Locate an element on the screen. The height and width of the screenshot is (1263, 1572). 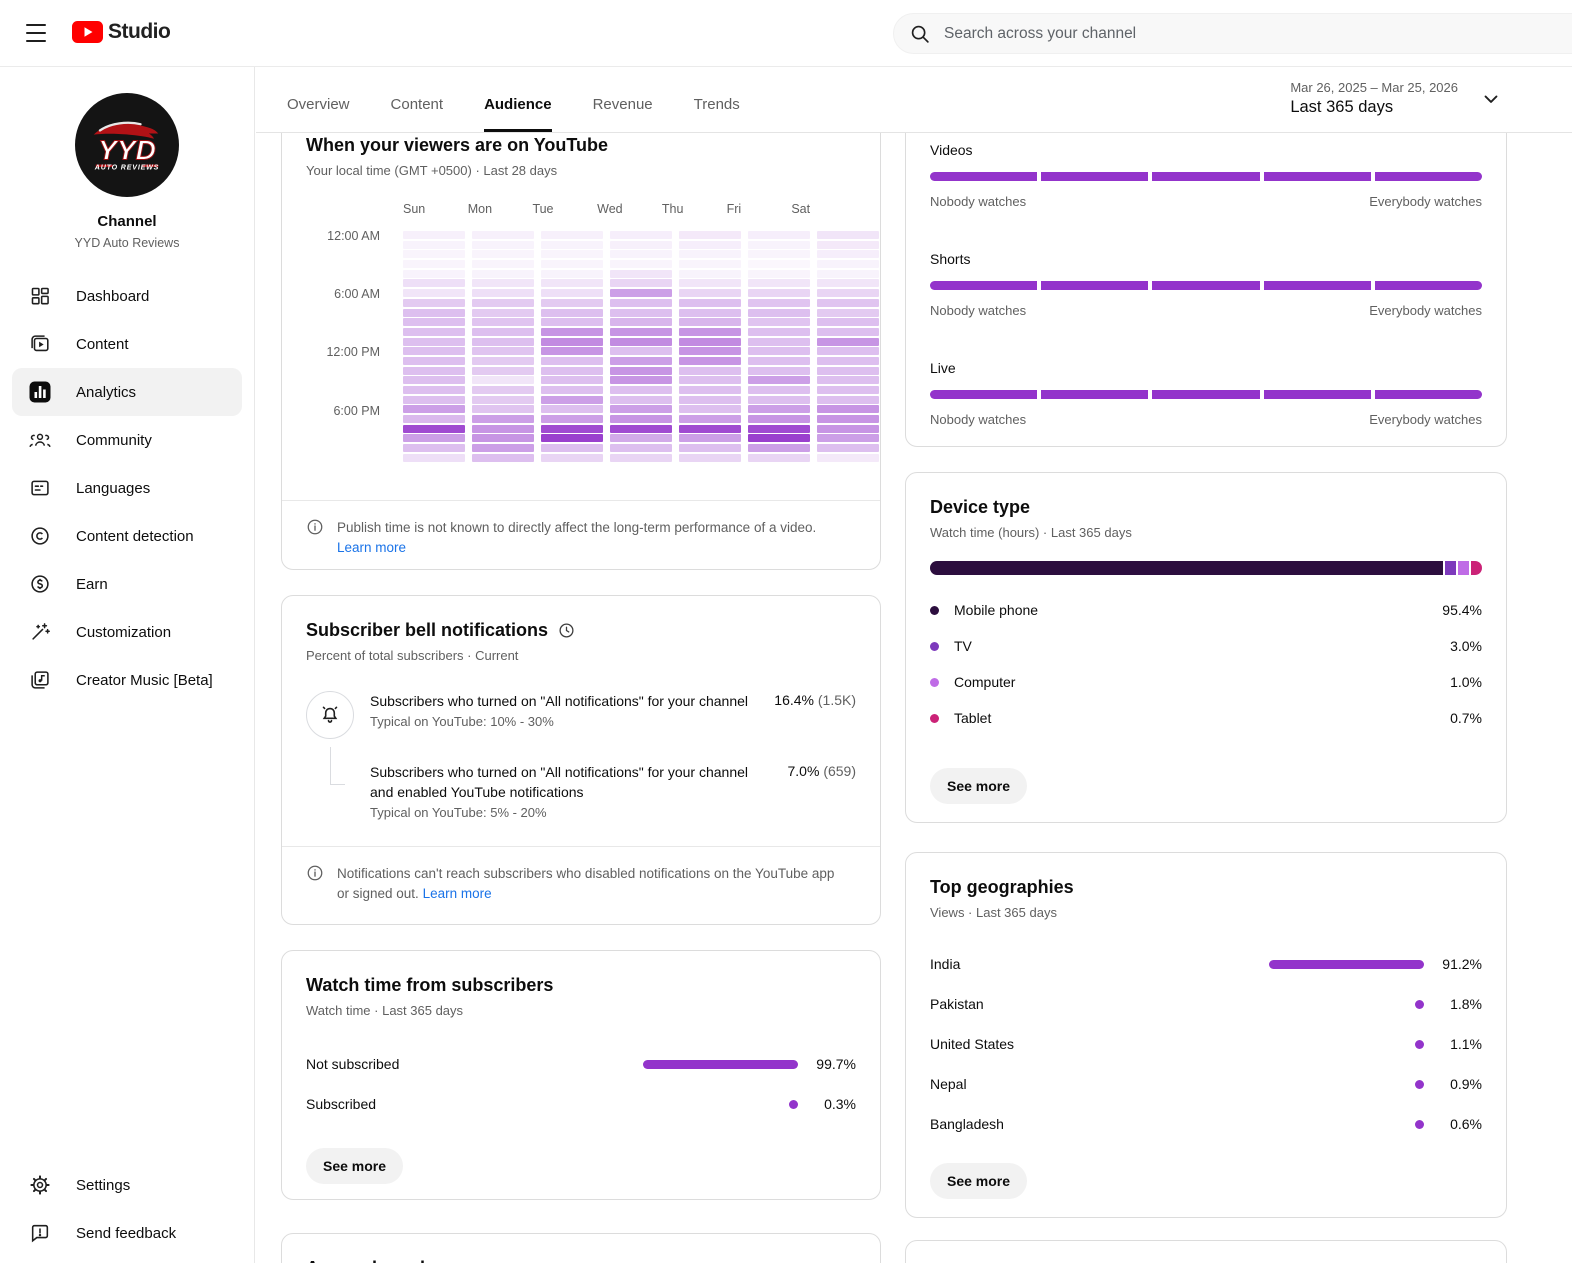
card-title: When your viewers are on YouTube is located at coordinates (457, 145).